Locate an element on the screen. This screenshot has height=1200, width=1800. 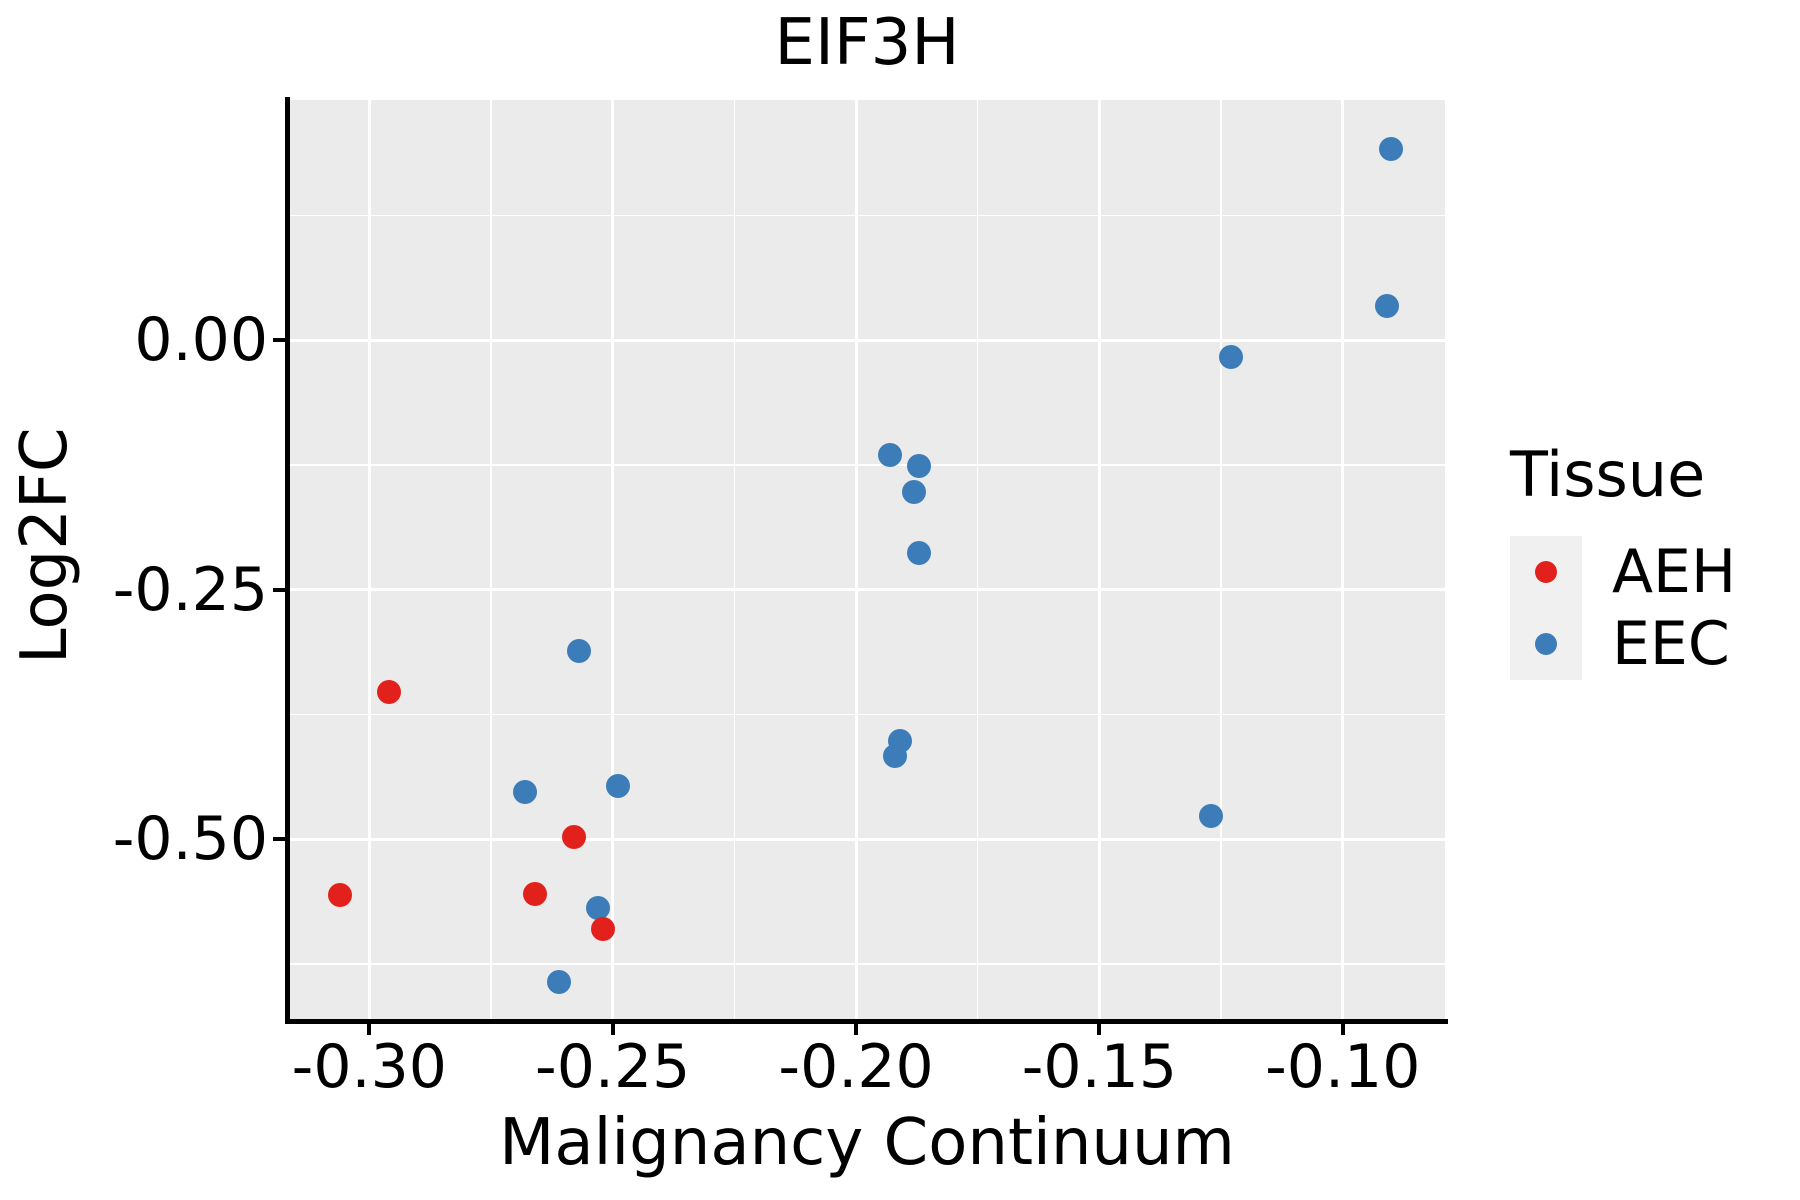
x-tick-label: -0.15 is located at coordinates (1099, 1067).